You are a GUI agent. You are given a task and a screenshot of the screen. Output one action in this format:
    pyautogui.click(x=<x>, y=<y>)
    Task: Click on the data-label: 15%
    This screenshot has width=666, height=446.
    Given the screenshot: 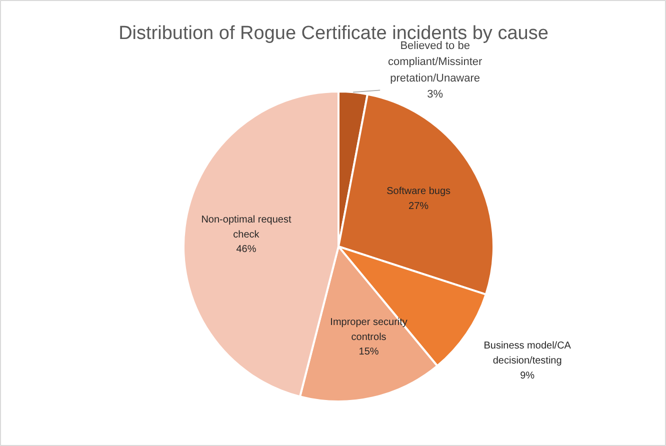 What is the action you would take?
    pyautogui.click(x=368, y=352)
    